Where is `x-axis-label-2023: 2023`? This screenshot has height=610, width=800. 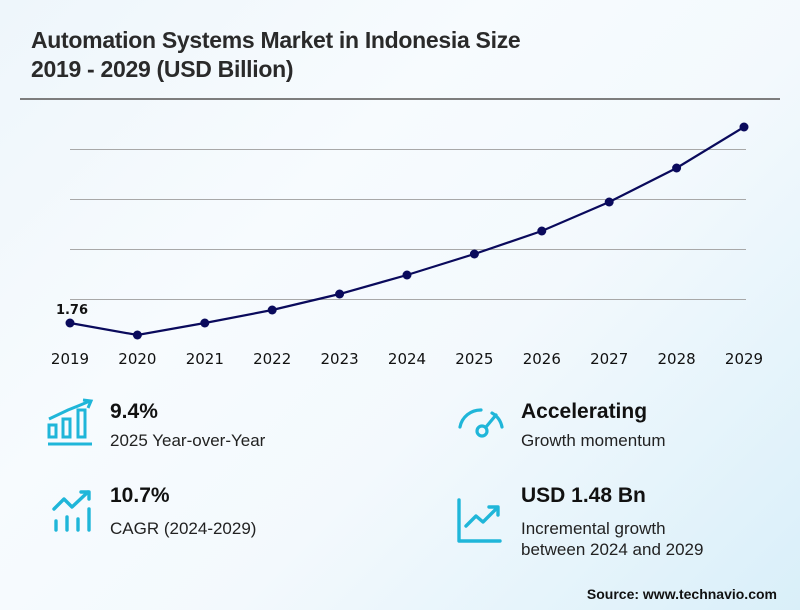
x-axis-label-2023: 2023 is located at coordinates (340, 359).